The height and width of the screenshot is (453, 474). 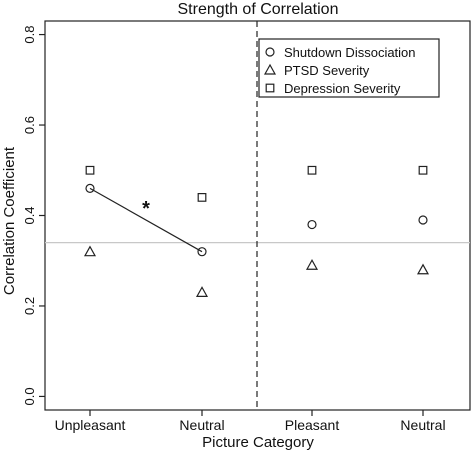 I want to click on legend-marker-circle, so click(x=270, y=52).